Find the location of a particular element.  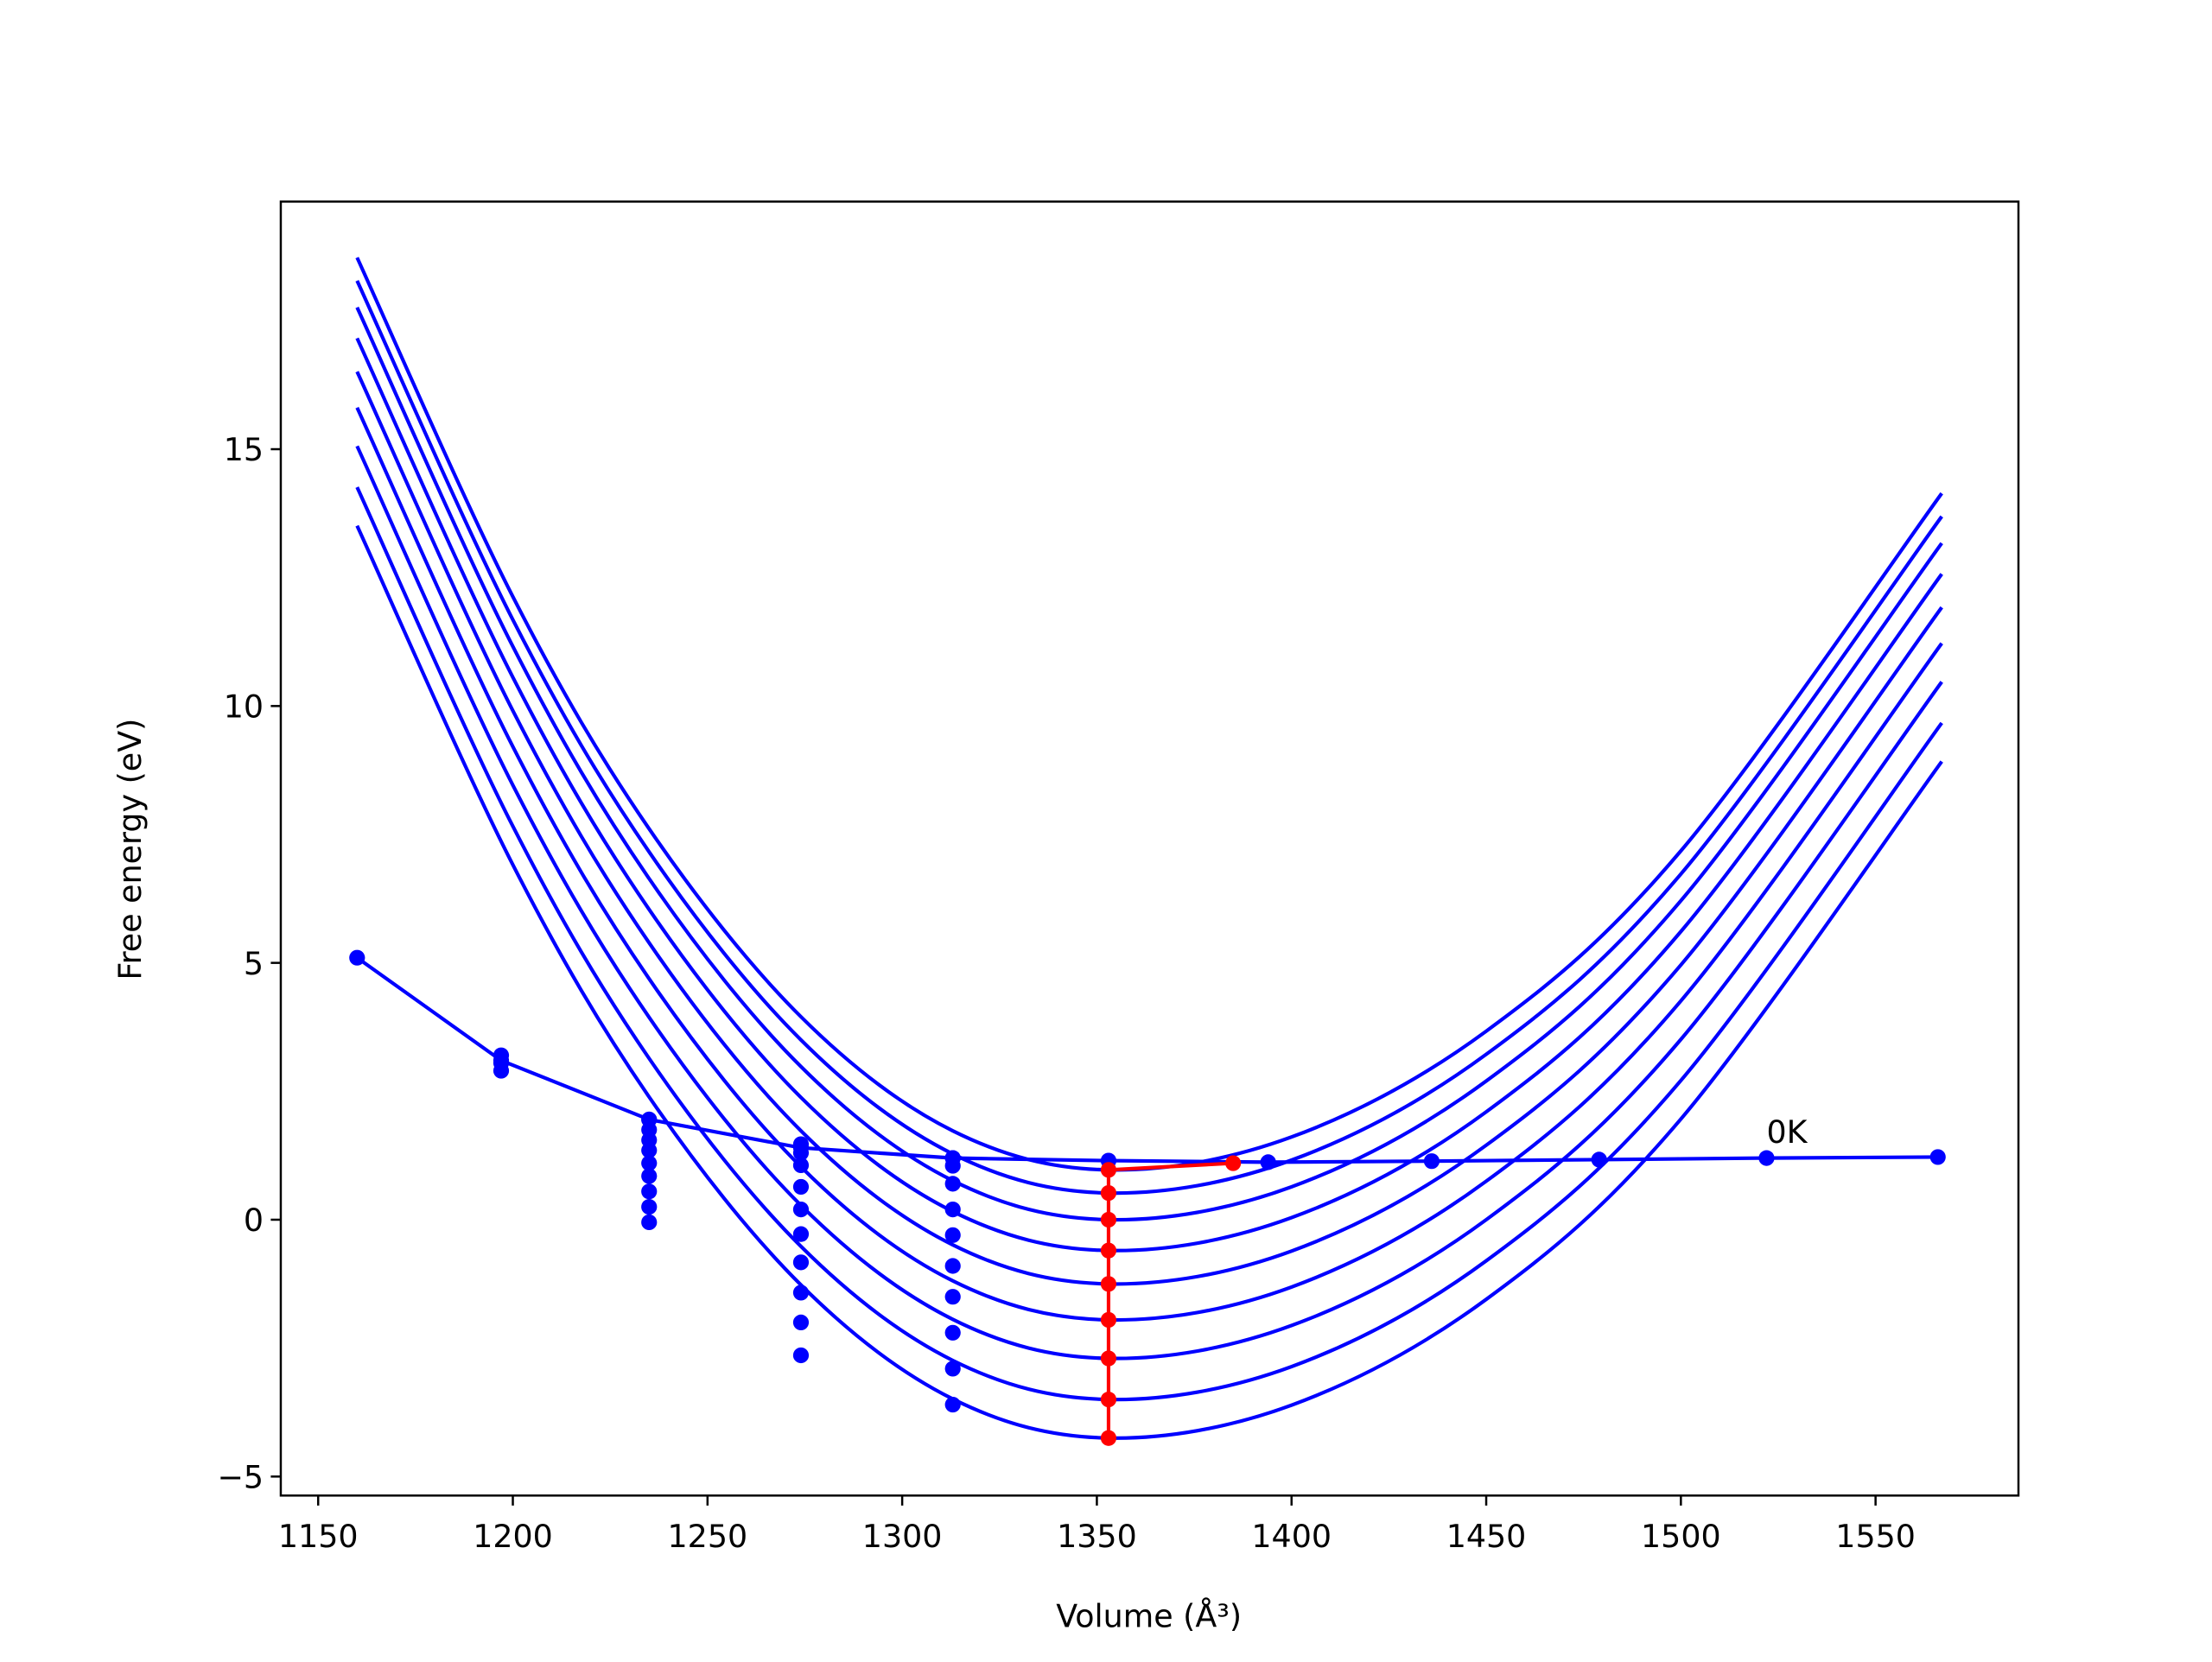

y-axis-label: Free energy (eV) is located at coordinates (130, 849).